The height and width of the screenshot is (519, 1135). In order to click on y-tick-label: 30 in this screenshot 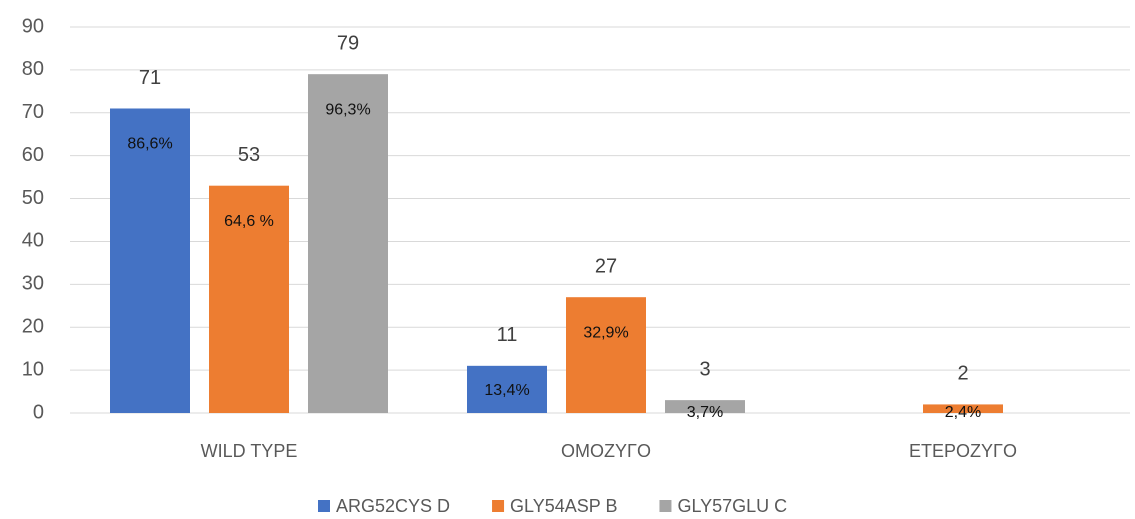, I will do `click(33, 284)`.